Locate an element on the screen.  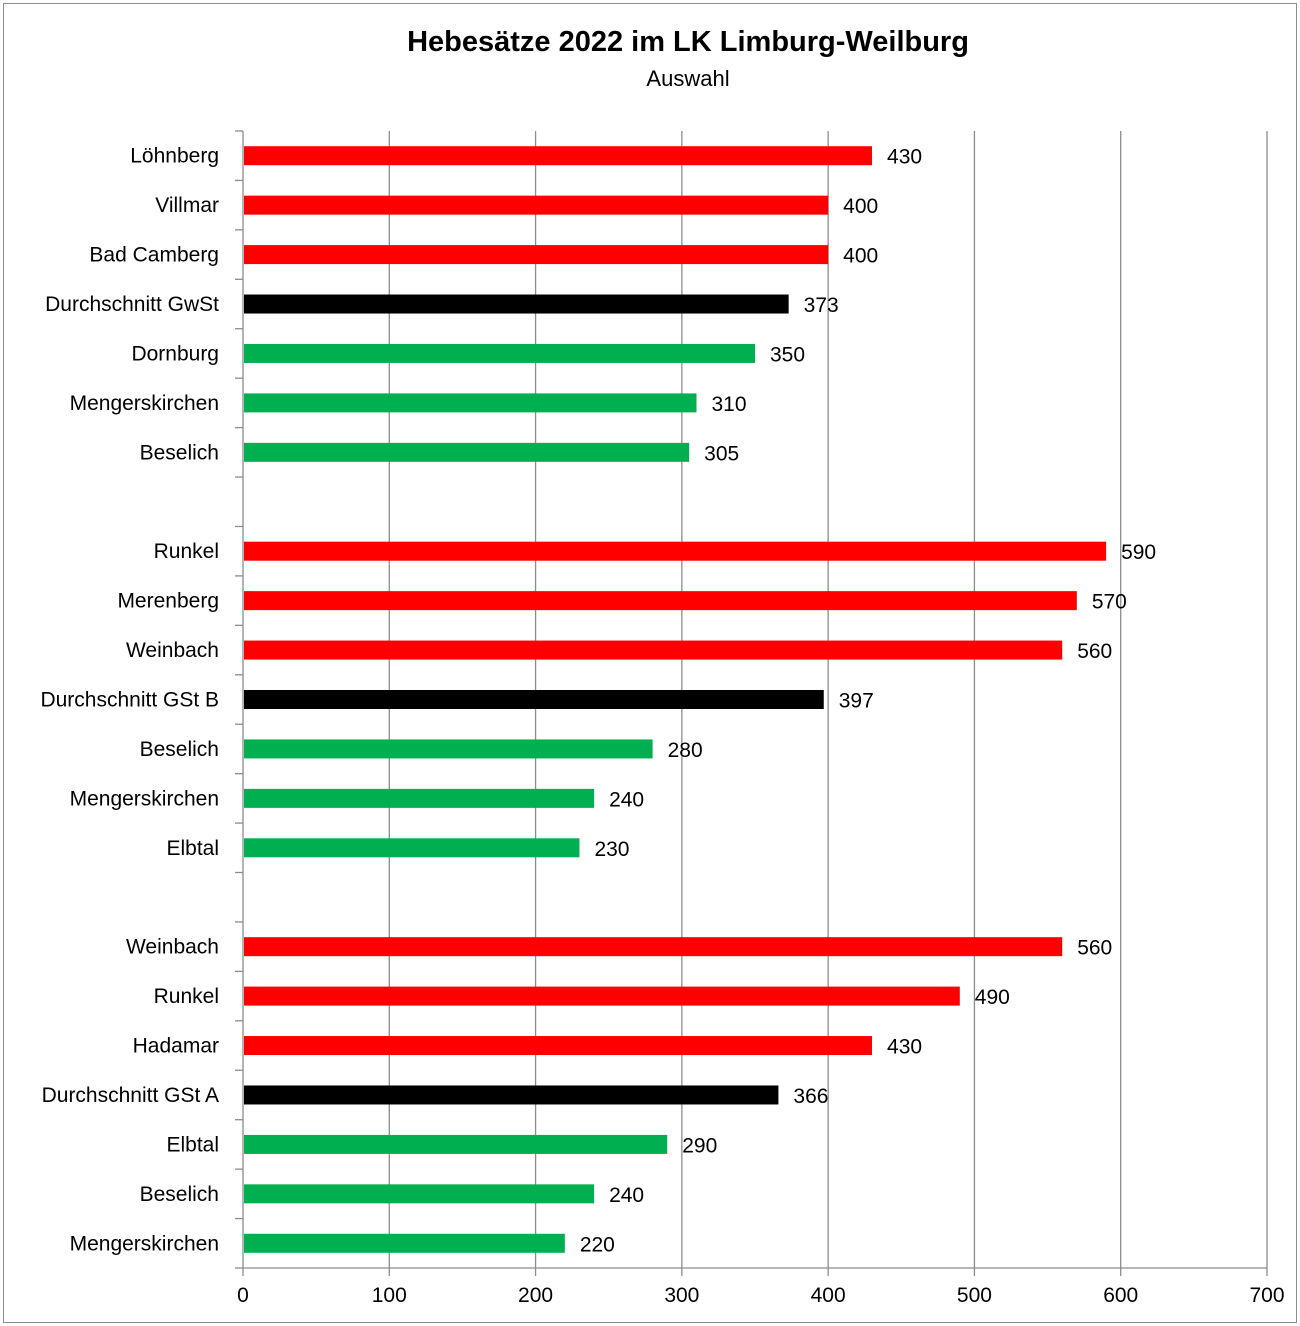
chart-subtitle: Auswahl is located at coordinates (688, 78).